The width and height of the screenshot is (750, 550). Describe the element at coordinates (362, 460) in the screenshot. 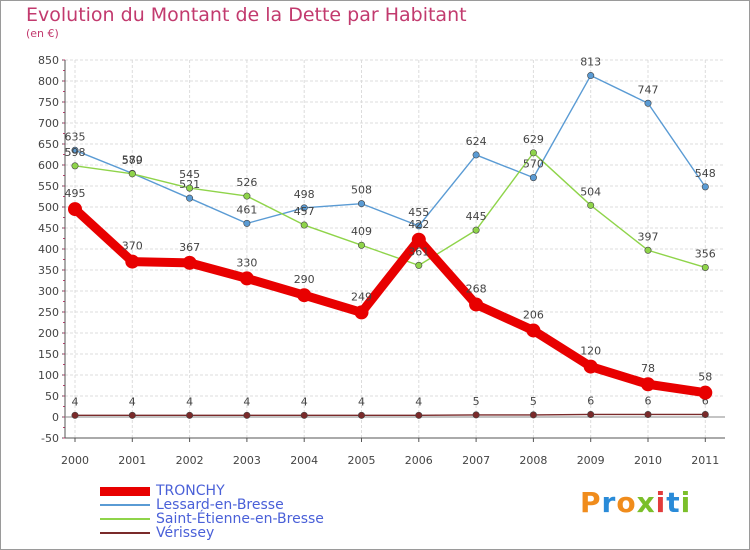

I see `x-tick-label: 2005` at that location.